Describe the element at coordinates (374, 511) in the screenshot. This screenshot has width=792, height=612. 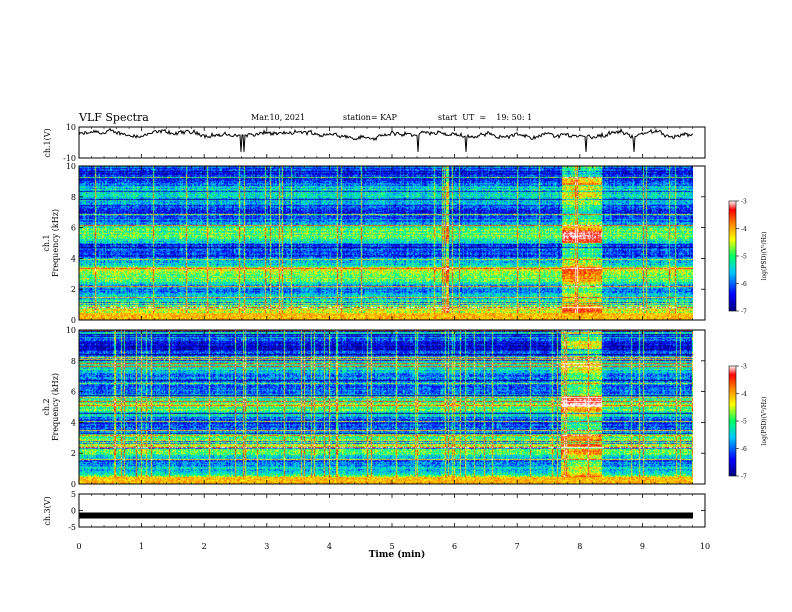
I see `ch3-waveform-panel: 5 0 -5 ch.3(V)` at that location.